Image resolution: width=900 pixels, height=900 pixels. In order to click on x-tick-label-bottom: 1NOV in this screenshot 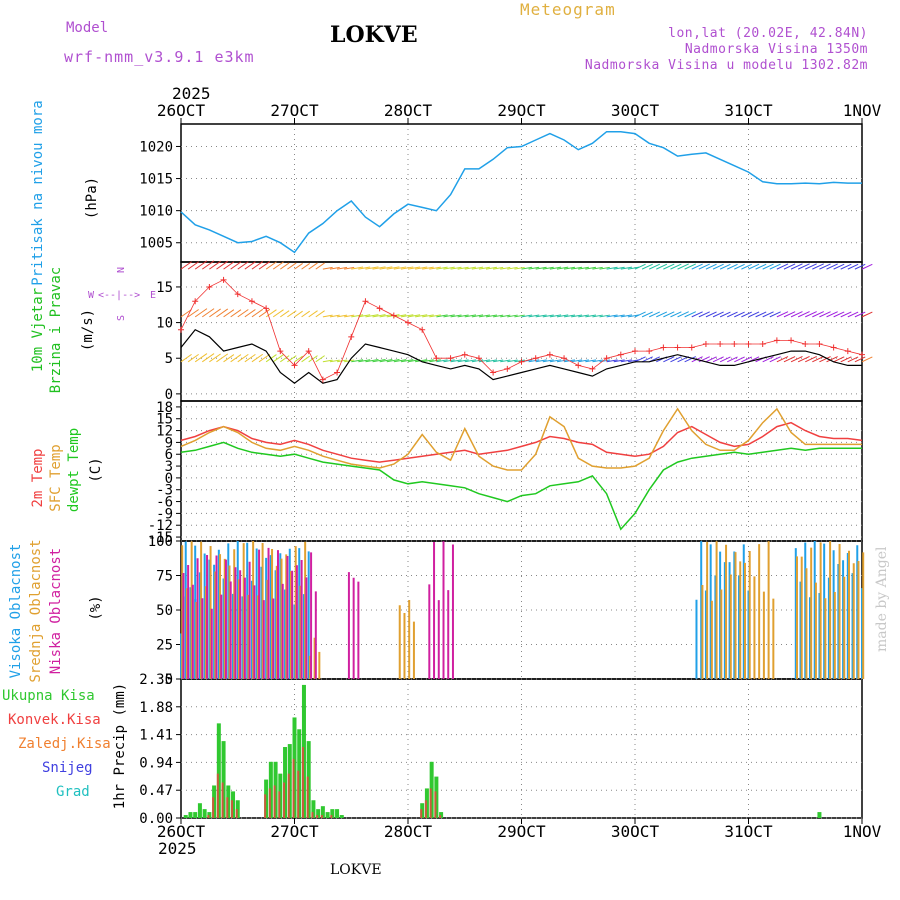, I will do `click(862, 831)`.